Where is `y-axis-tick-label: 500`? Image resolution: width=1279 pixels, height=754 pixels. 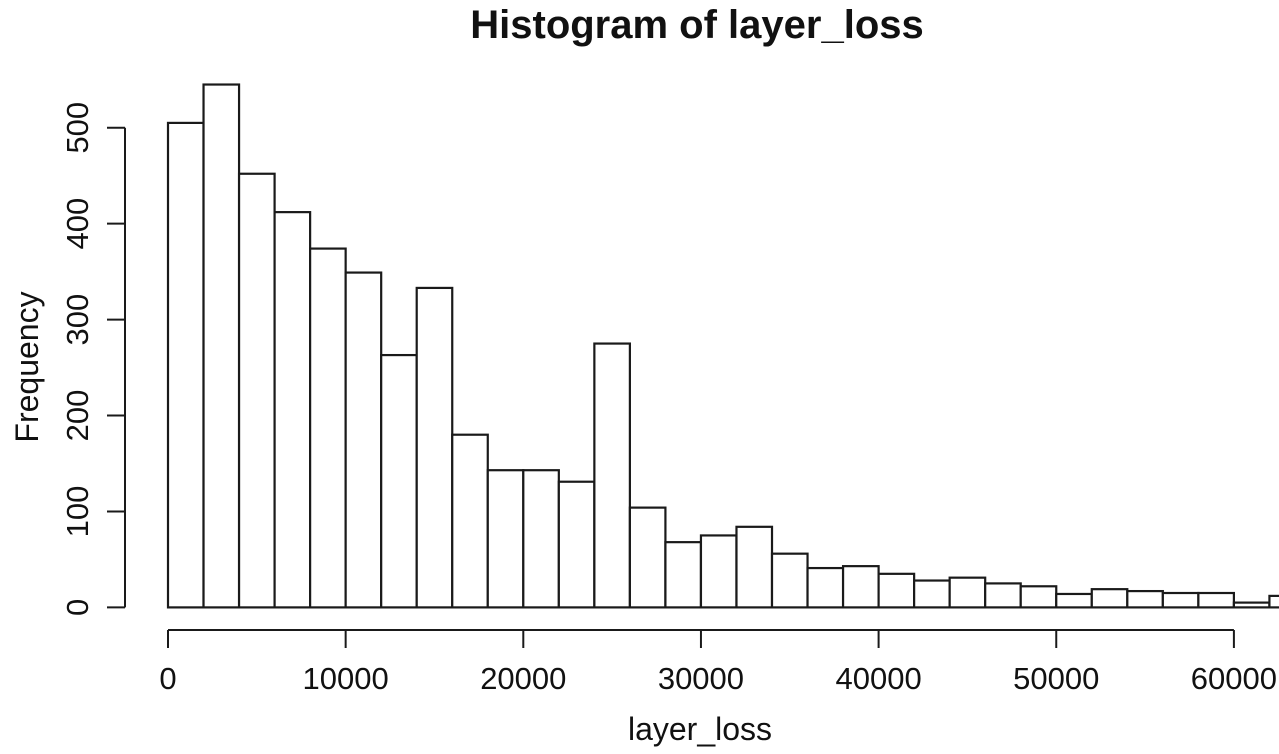 y-axis-tick-label: 500 is located at coordinates (77, 128).